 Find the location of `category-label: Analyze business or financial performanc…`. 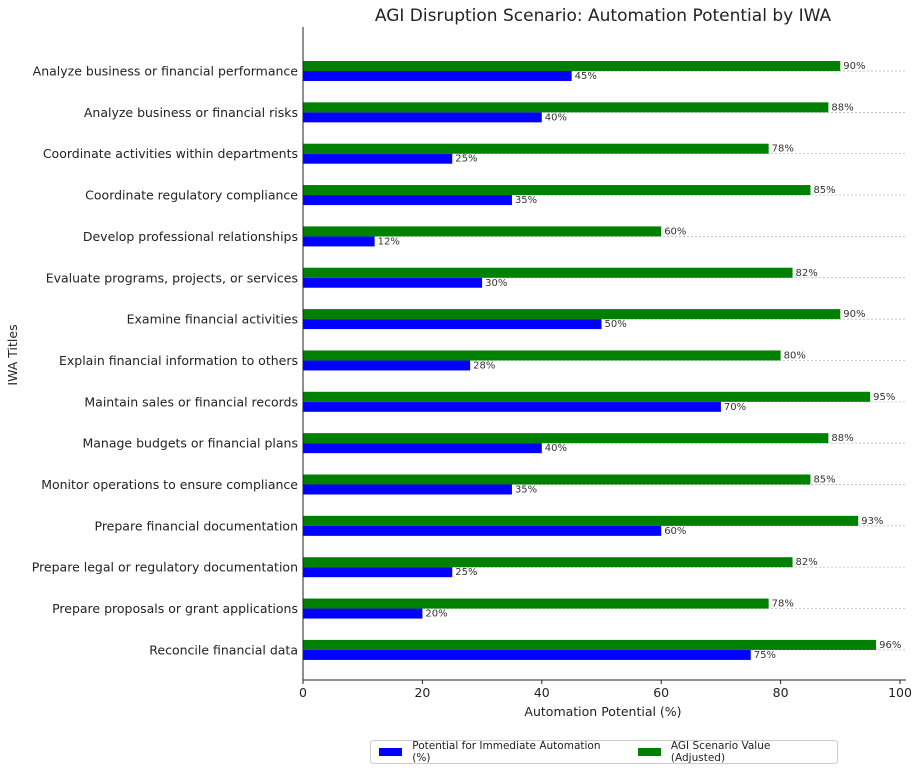

category-label: Analyze business or financial performanc… is located at coordinates (166, 71).